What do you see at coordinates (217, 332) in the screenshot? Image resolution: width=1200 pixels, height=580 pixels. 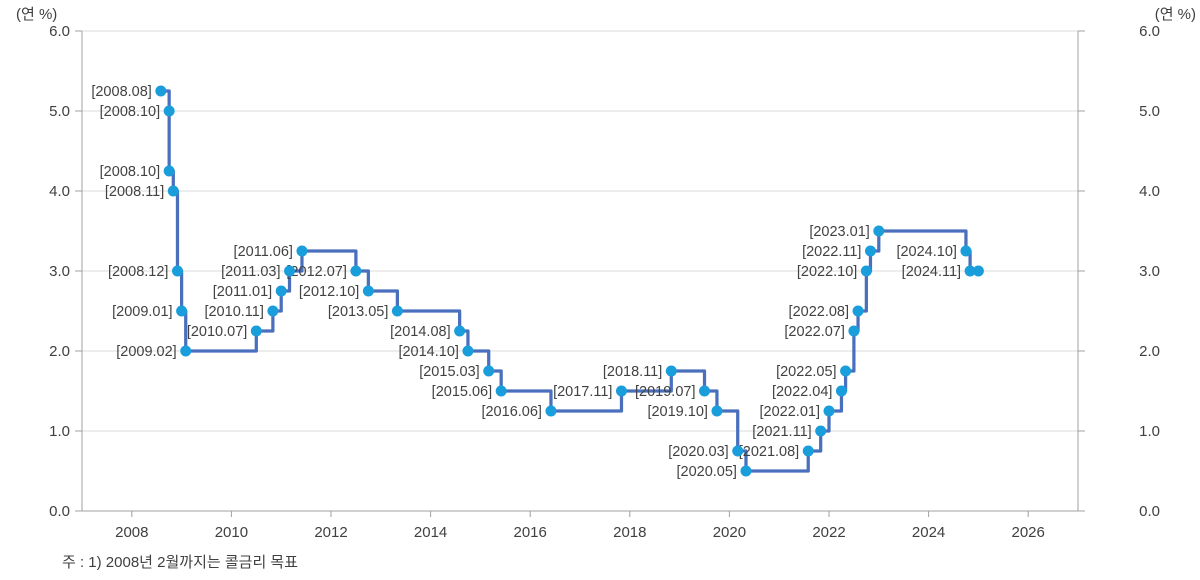 I see `data-point-label: [2010.07]` at bounding box center [217, 332].